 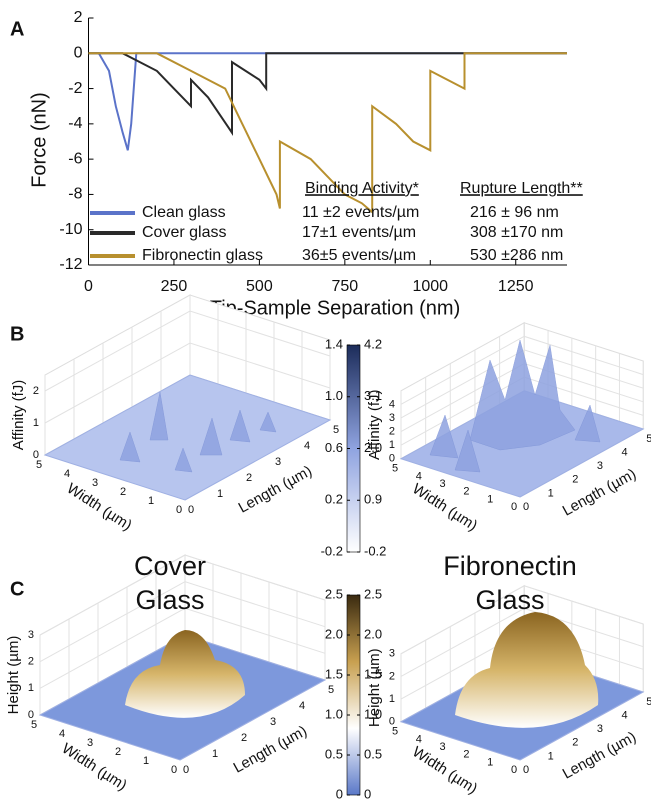 What do you see at coordinates (521, 188) in the screenshot?
I see `table-header: Rupture Length**` at bounding box center [521, 188].